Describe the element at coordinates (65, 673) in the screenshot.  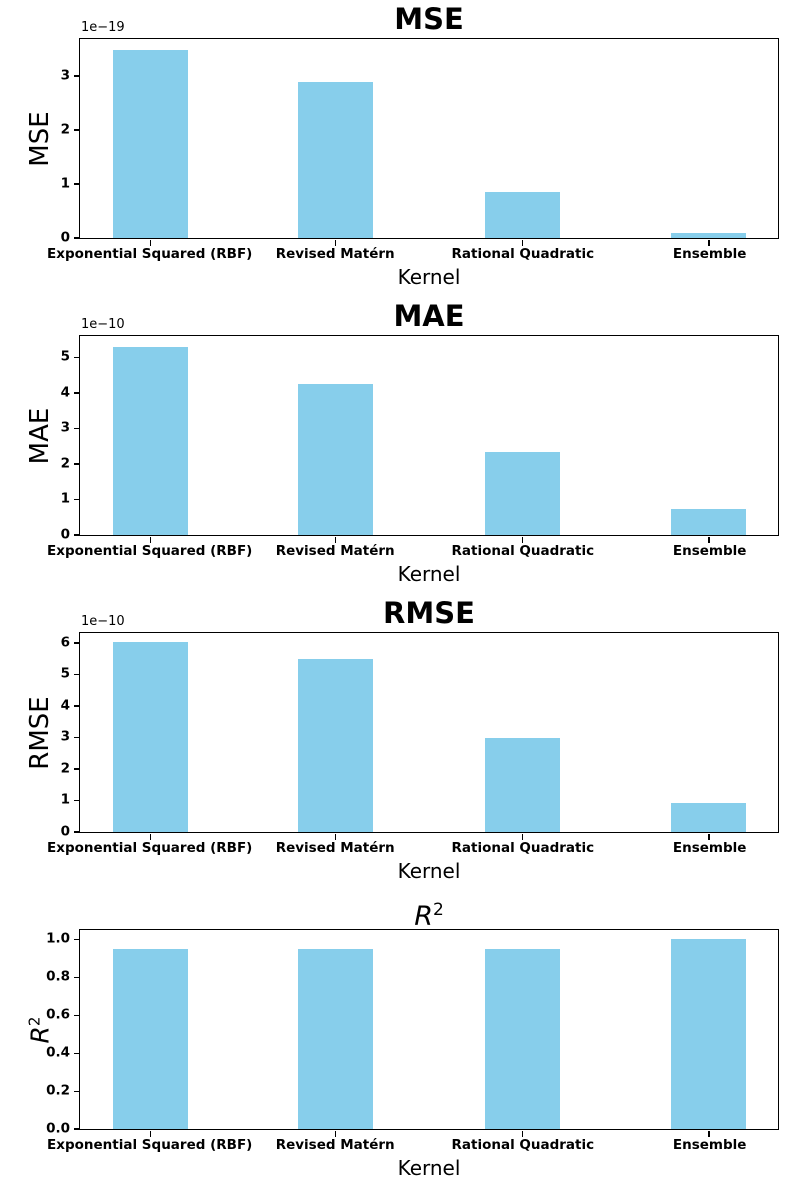
I see `y-tick-label: 5` at that location.